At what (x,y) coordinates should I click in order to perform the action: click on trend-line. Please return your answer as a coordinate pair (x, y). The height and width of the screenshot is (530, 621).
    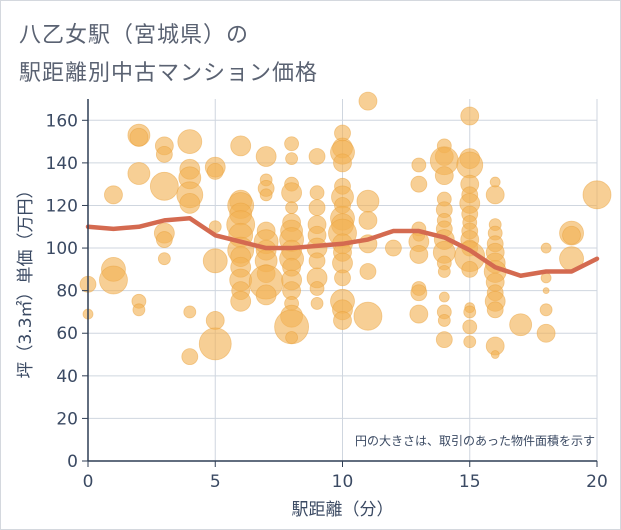
    Looking at the image, I should click on (342, 246).